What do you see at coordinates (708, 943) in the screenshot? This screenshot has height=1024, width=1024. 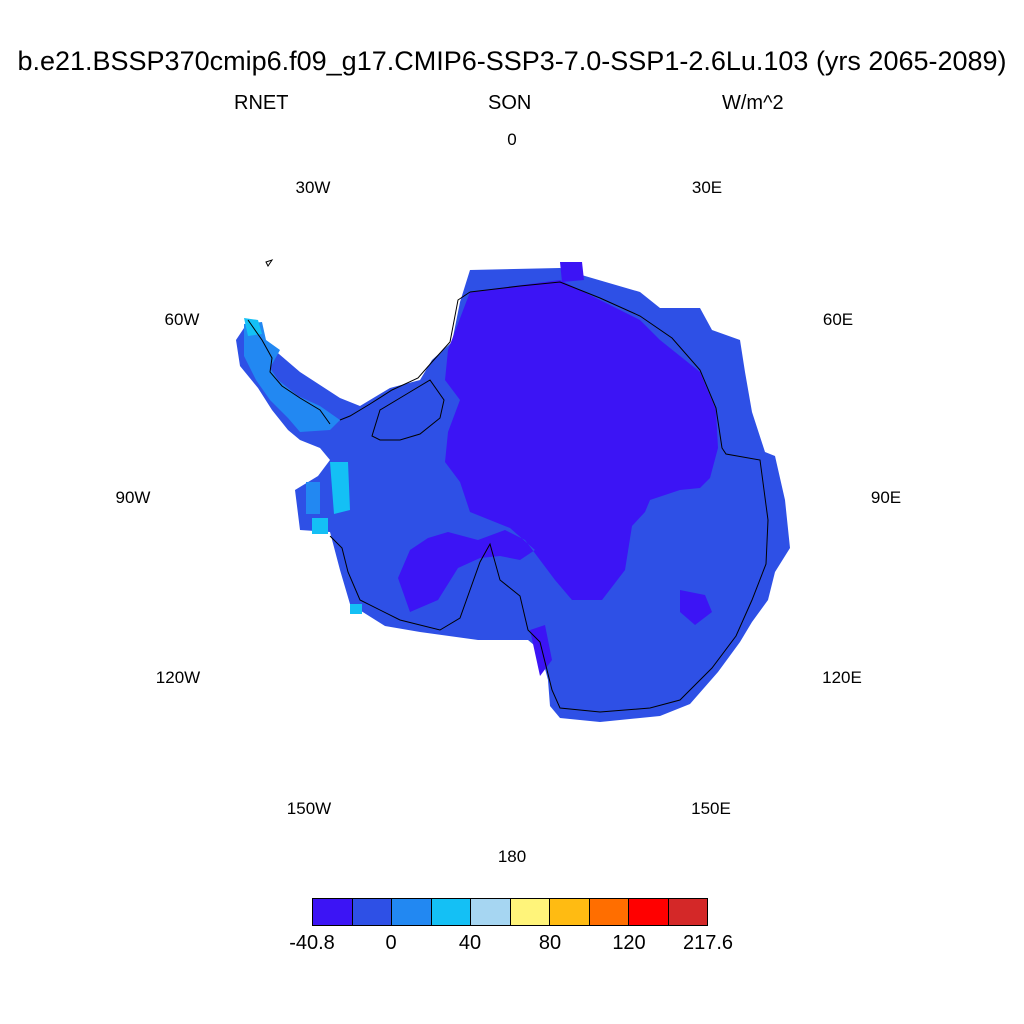 I see `colorbar-label: 217.6` at bounding box center [708, 943].